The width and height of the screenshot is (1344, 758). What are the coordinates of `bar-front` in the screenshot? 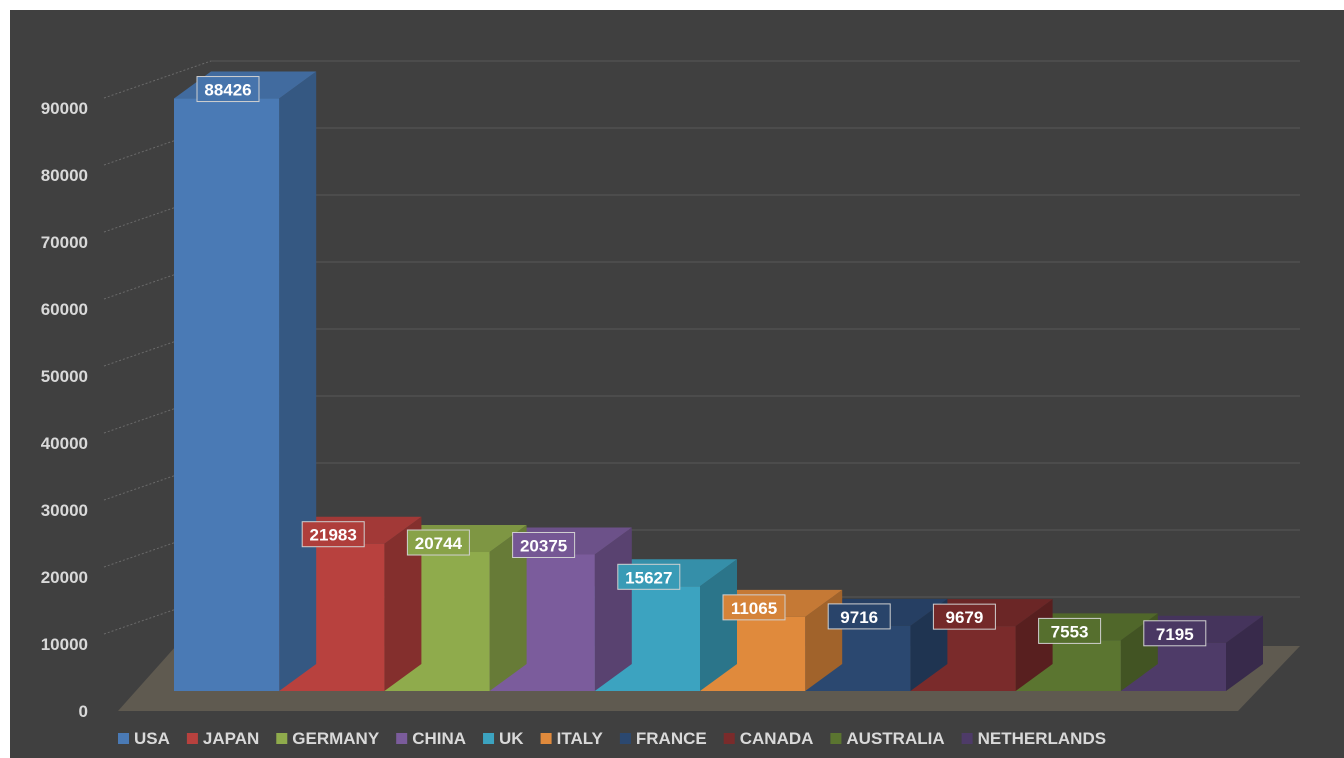 It's located at (227, 395).